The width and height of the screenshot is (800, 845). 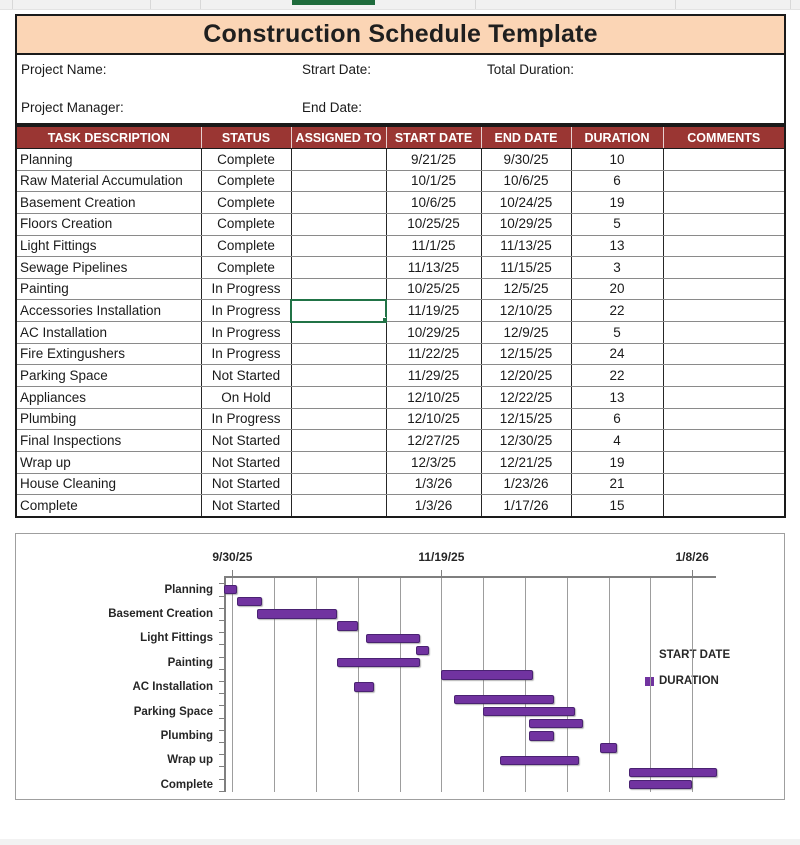 What do you see at coordinates (434, 397) in the screenshot?
I see `cell-start: 12/10/25` at bounding box center [434, 397].